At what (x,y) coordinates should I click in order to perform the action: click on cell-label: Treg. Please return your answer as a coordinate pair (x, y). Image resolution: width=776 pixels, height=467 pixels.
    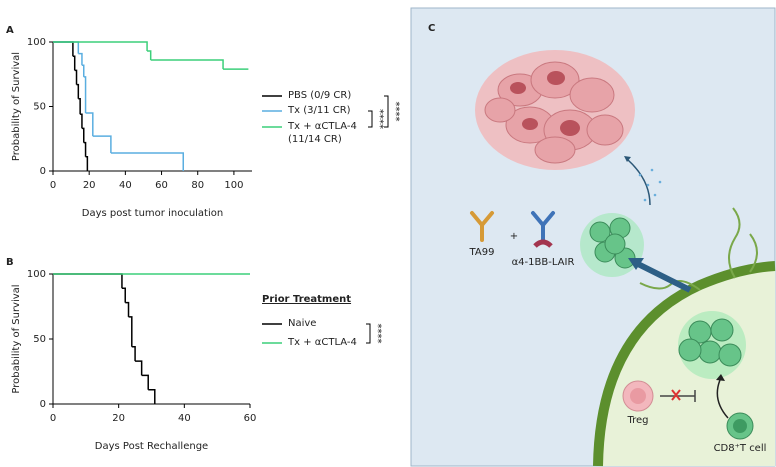
    Looking at the image, I should click on (637, 420).